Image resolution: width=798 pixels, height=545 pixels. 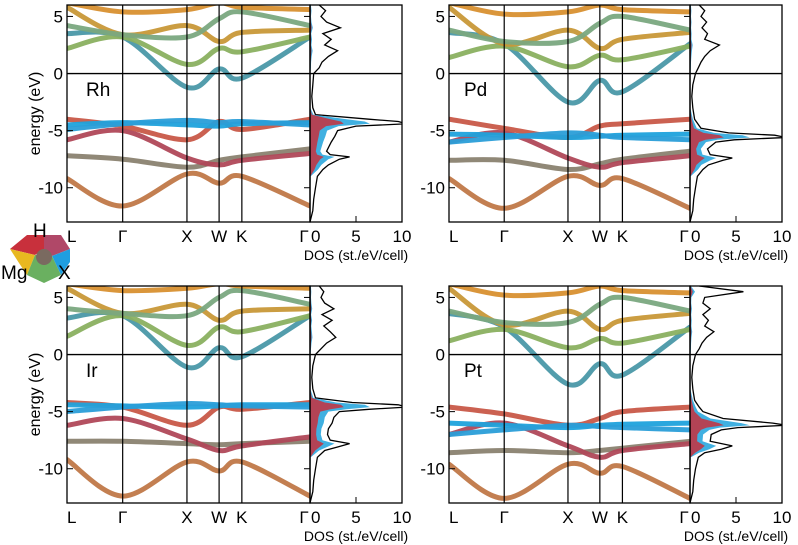 I want to click on element-label: Pd, so click(x=475, y=90).